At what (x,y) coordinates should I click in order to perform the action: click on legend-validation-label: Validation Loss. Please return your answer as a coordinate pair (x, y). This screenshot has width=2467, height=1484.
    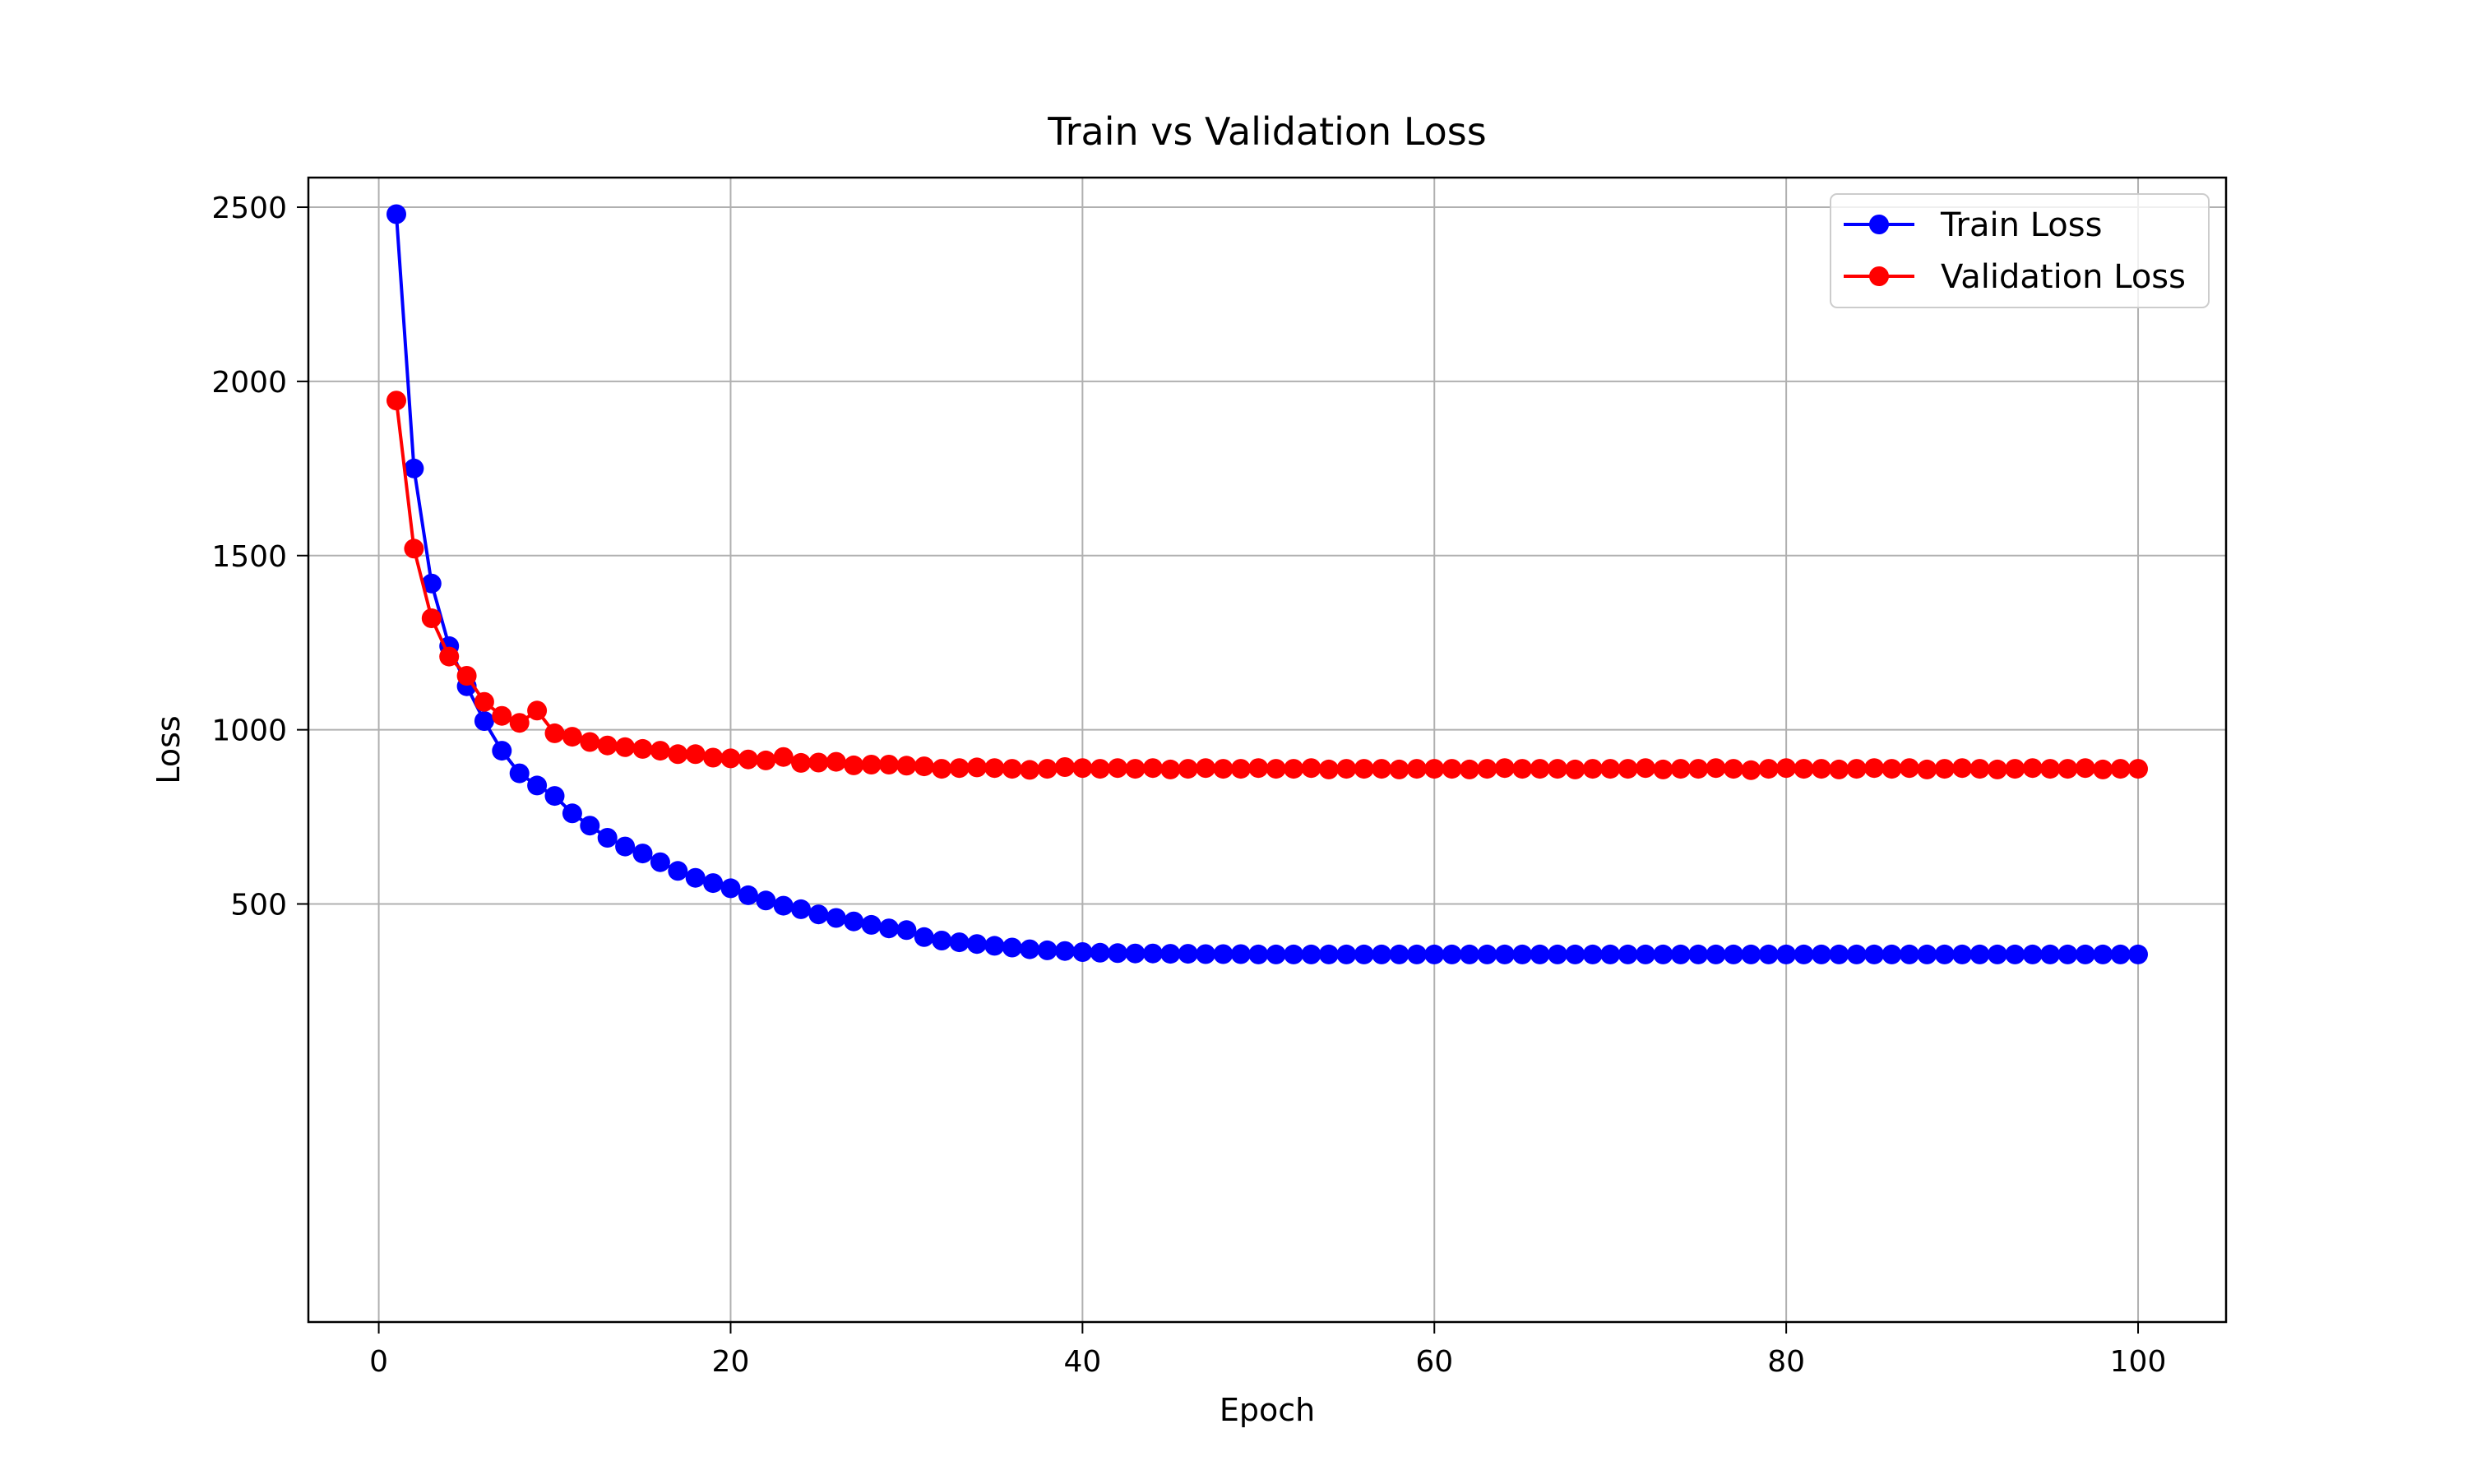
    Looking at the image, I should click on (2063, 277).